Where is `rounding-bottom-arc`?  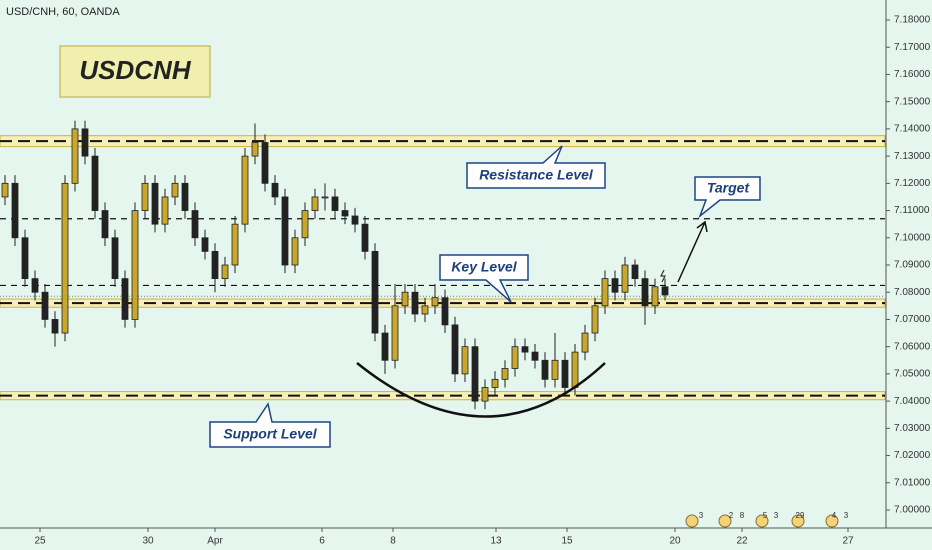 rounding-bottom-arc is located at coordinates (481, 390).